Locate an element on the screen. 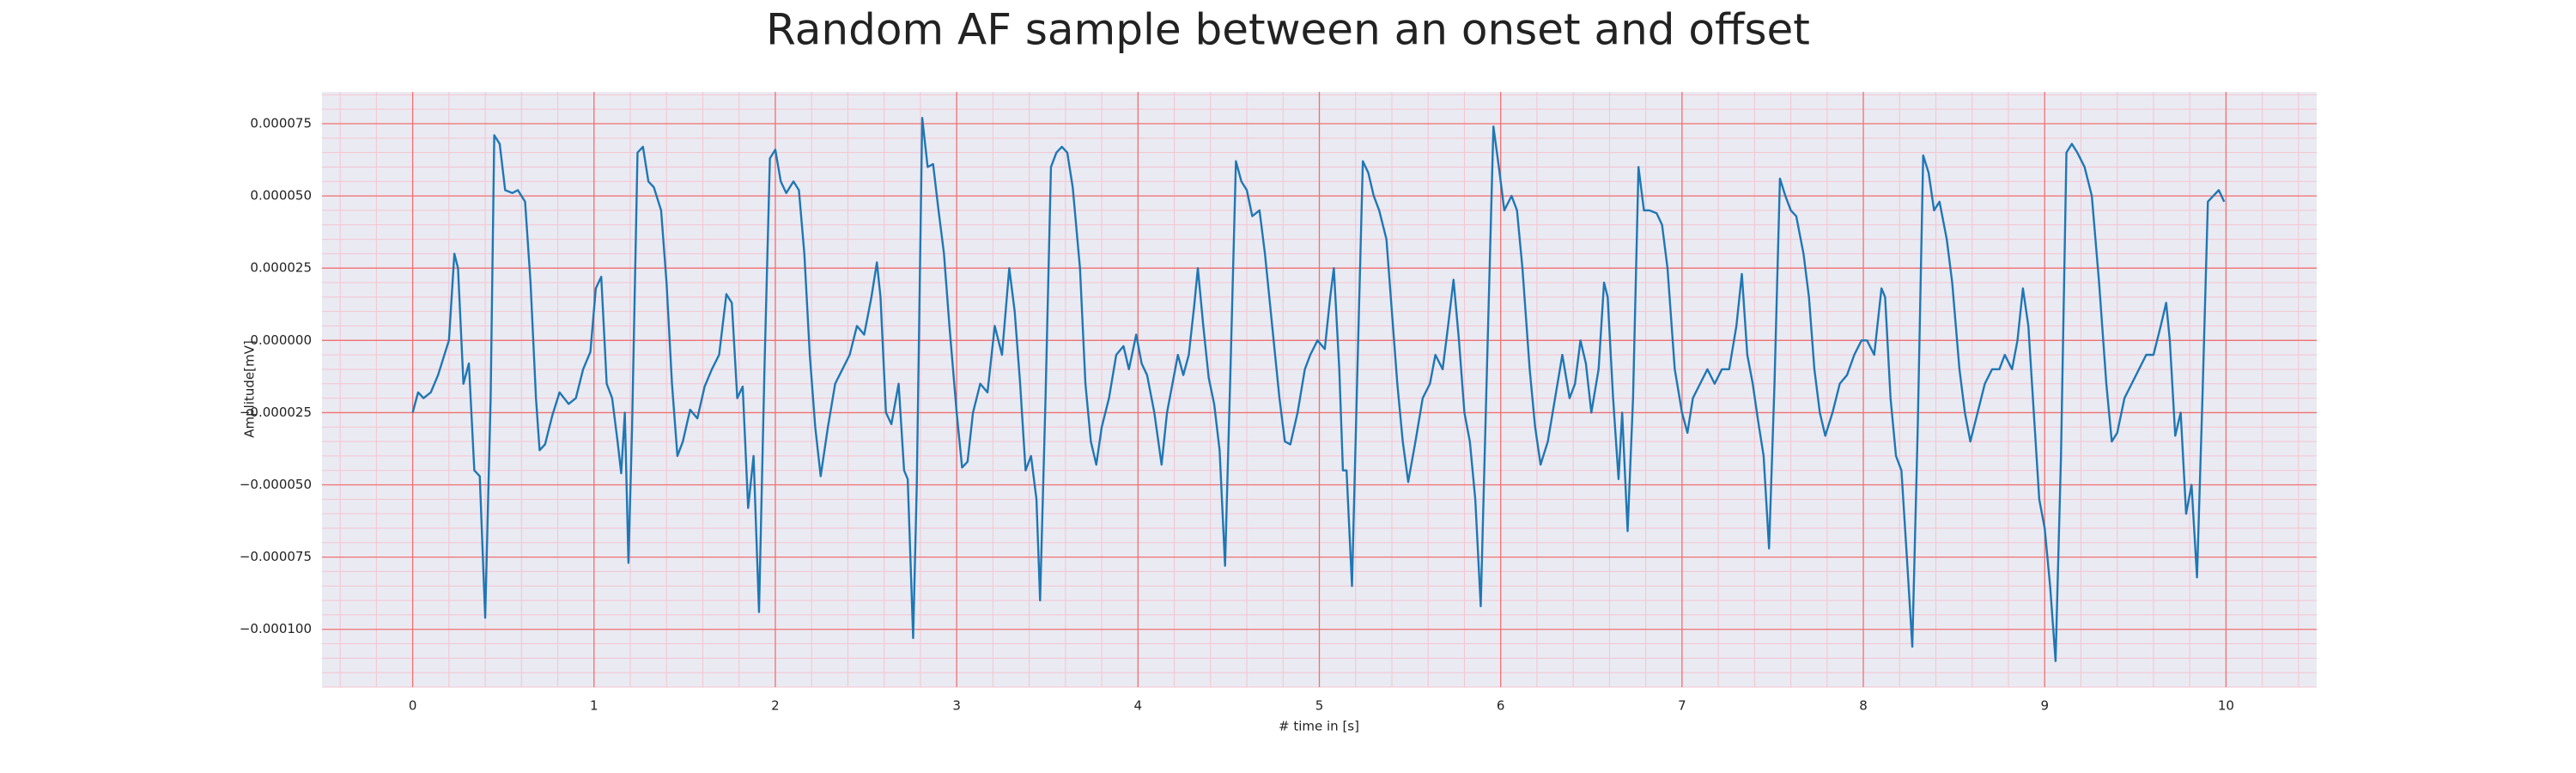 The height and width of the screenshot is (773, 2576). y-tick-label: 0.000050 is located at coordinates (281, 196).